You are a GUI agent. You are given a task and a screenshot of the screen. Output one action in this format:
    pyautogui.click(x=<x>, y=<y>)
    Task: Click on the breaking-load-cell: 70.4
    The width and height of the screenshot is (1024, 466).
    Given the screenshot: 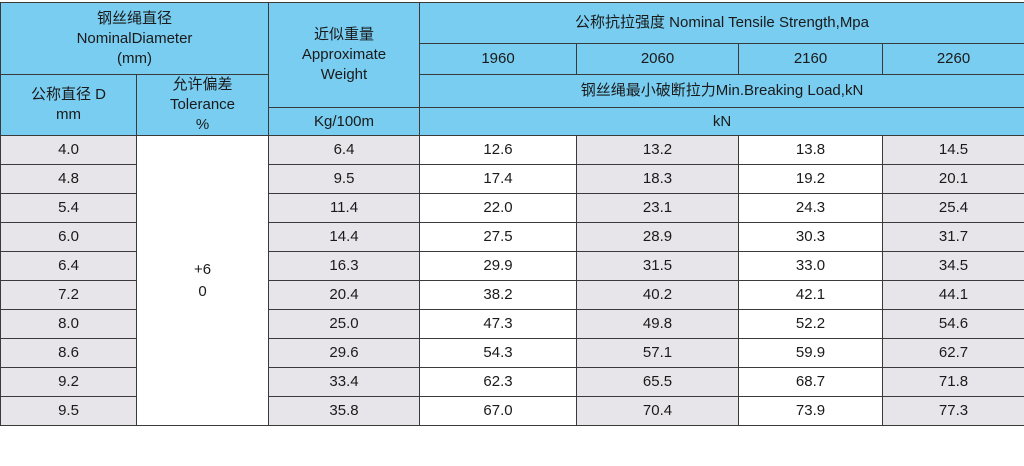 What is the action you would take?
    pyautogui.click(x=657, y=411)
    